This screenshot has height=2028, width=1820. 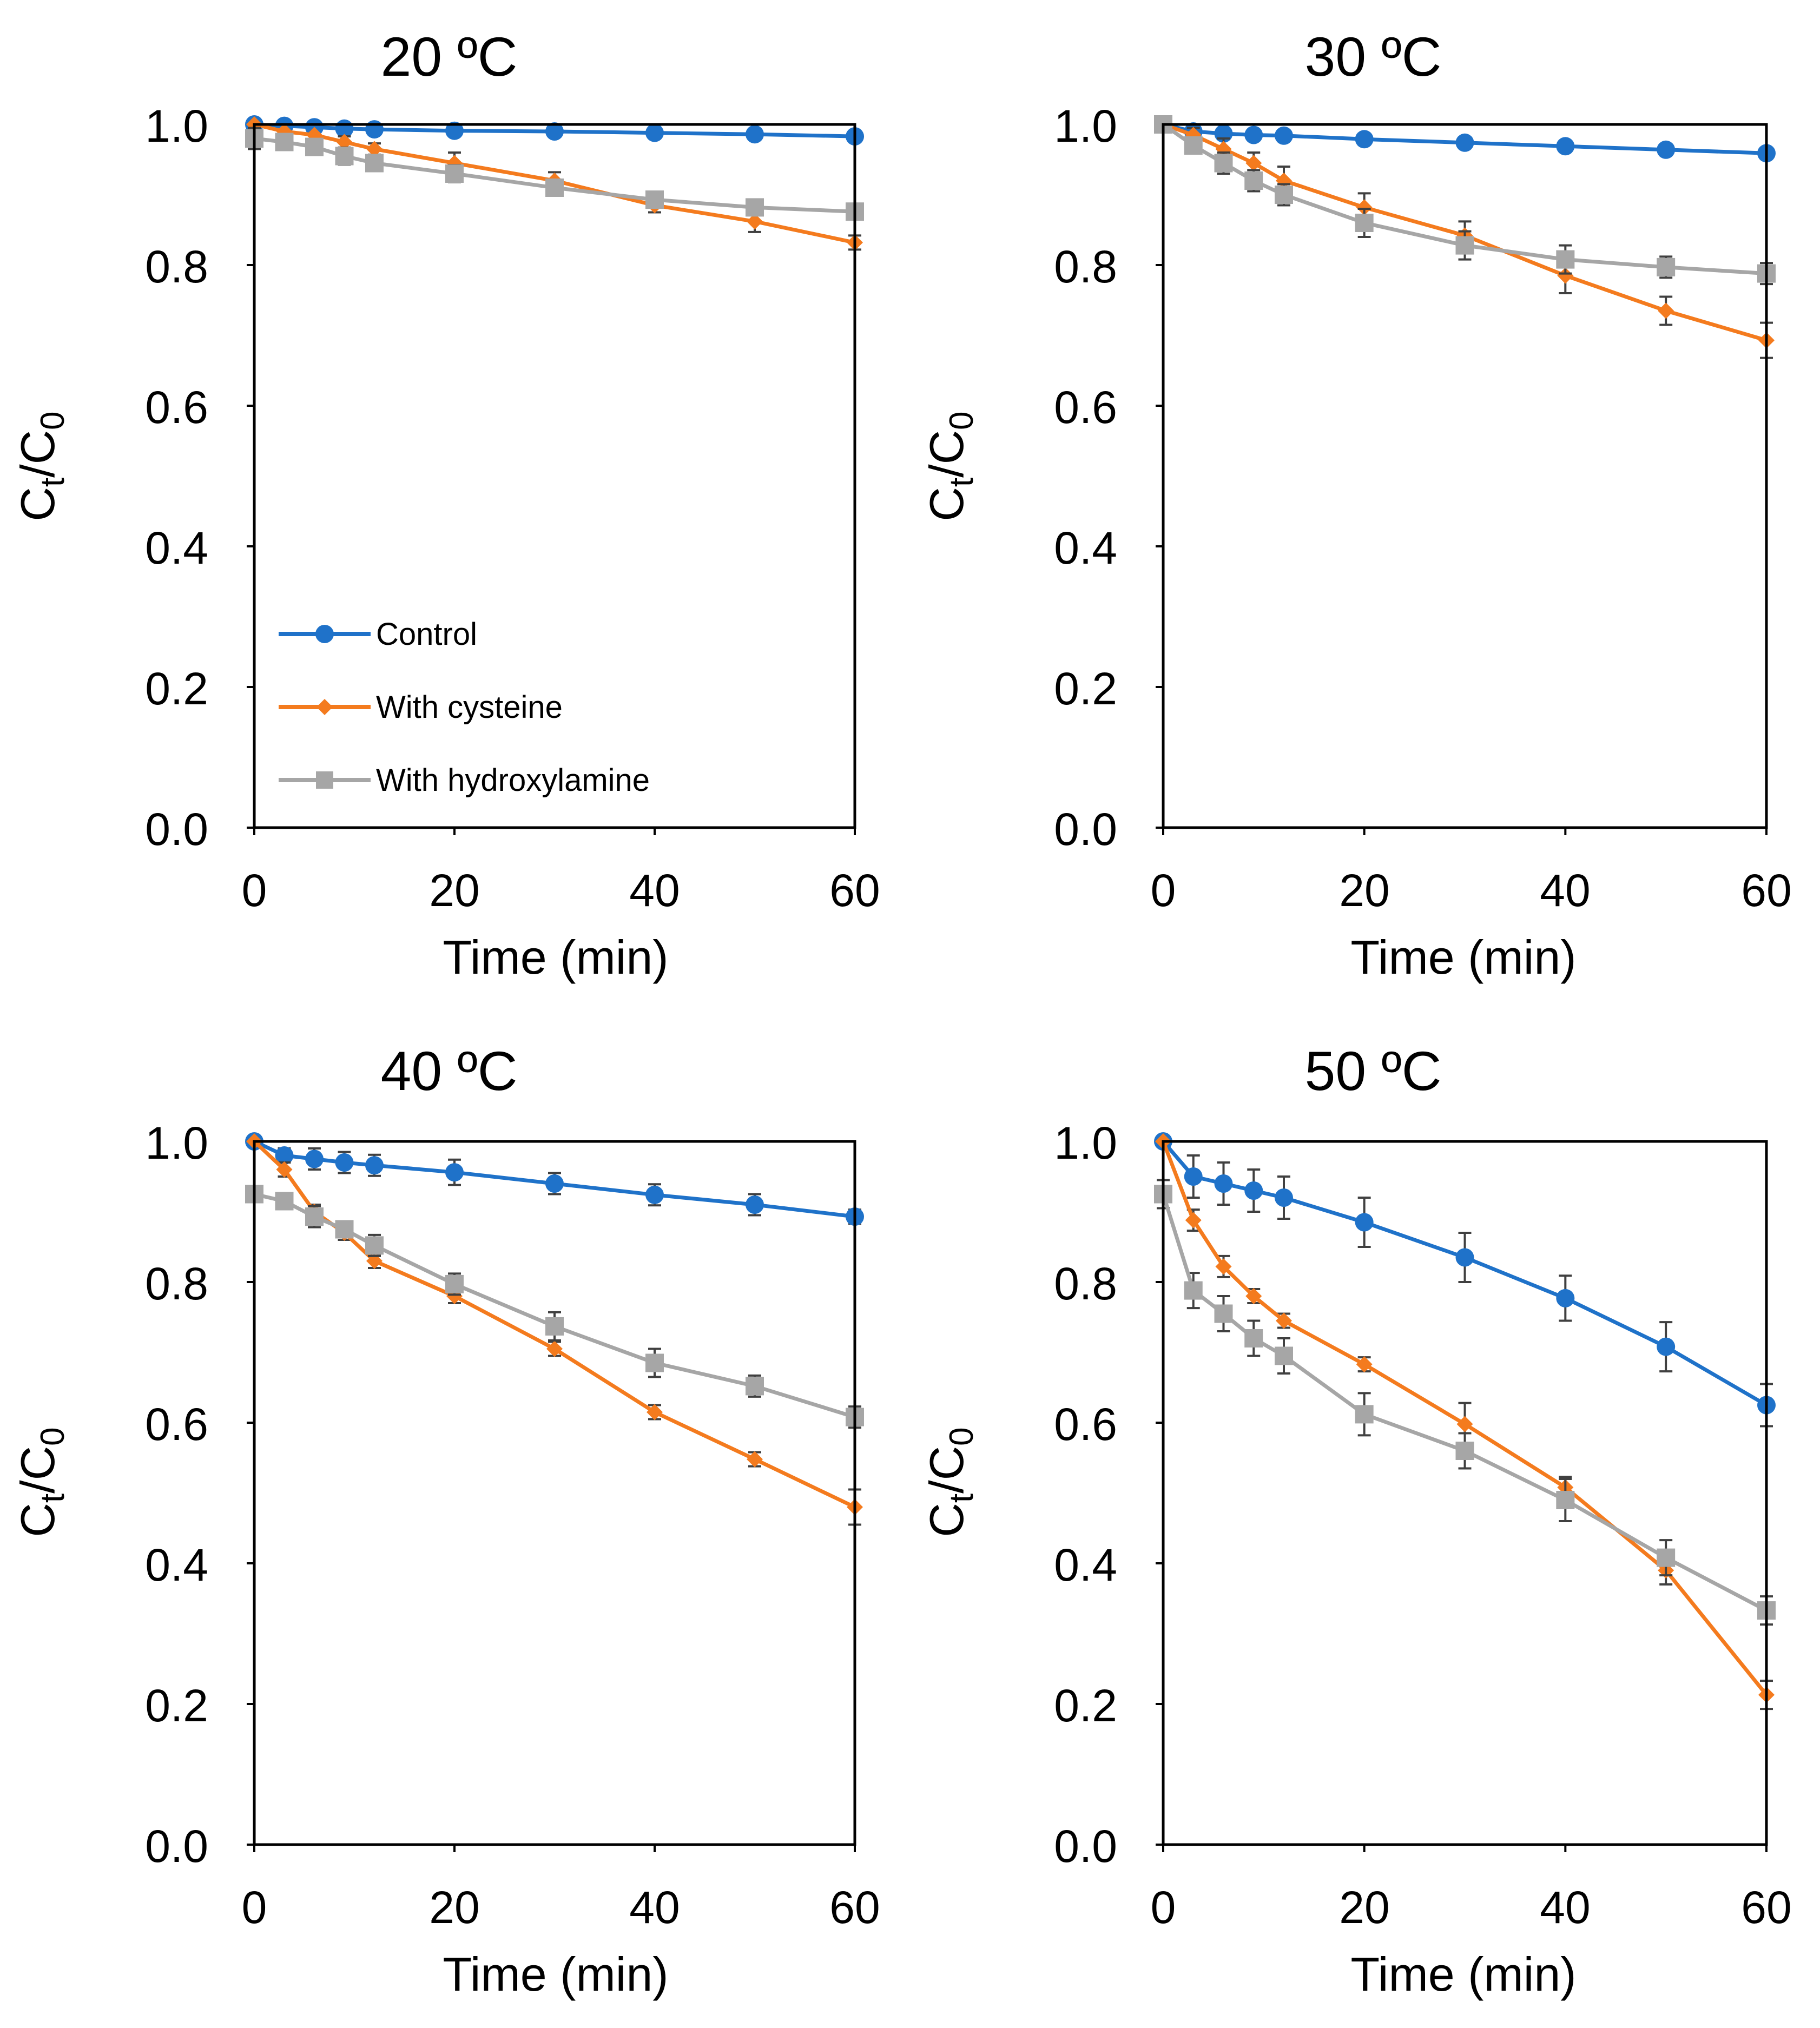 What do you see at coordinates (1085, 689) in the screenshot?
I see `y-tick-label: 0.2` at bounding box center [1085, 689].